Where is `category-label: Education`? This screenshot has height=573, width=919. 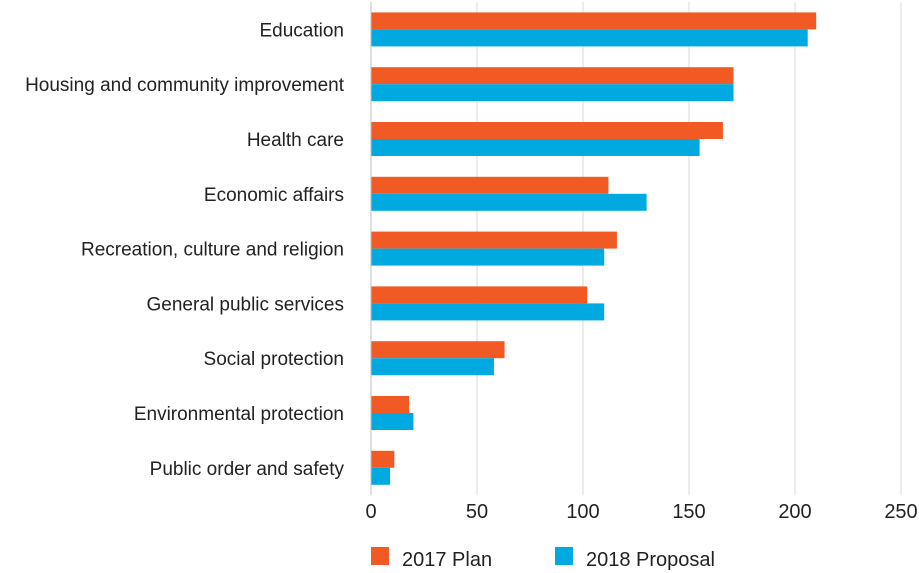 category-label: Education is located at coordinates (301, 30).